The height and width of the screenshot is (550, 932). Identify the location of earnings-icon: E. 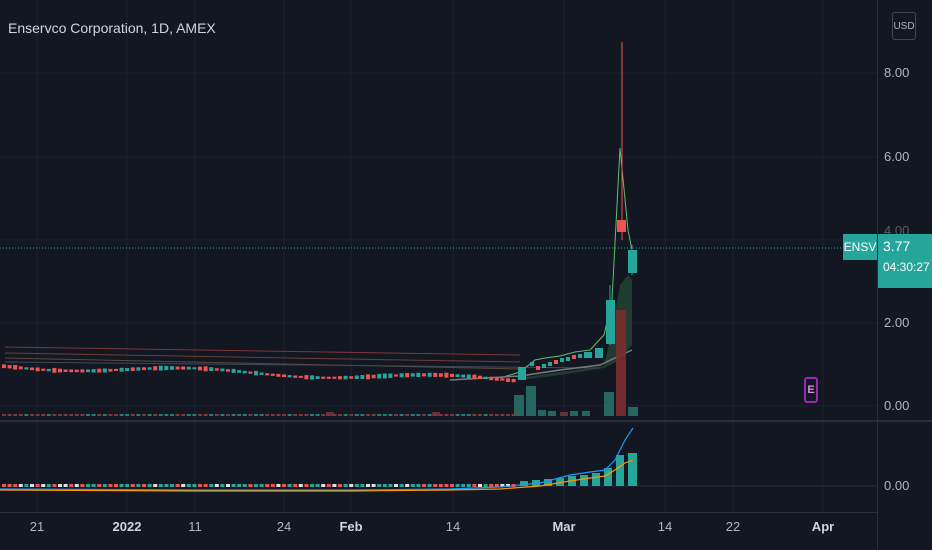
(811, 390).